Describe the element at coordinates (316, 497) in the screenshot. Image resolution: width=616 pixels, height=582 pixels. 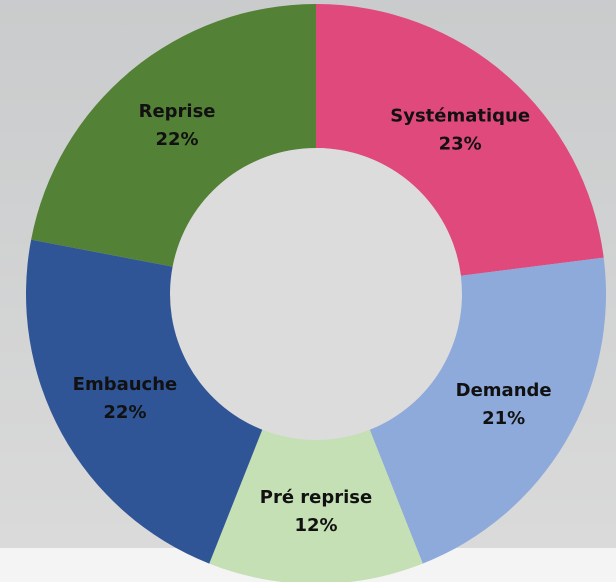
I see `slice-label: Pré reprise` at that location.